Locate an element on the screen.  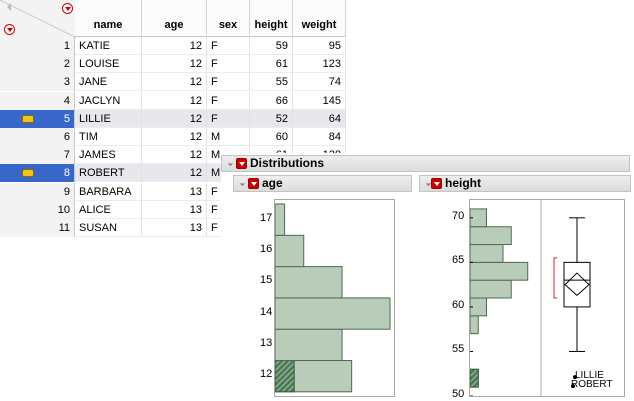
age-outline-bar: age is located at coordinates (322, 183).